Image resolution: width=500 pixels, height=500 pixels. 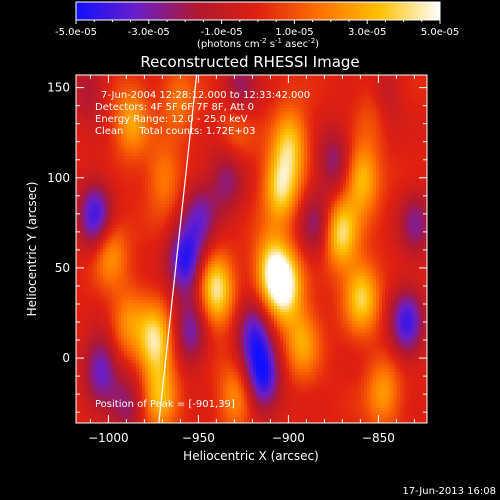 What do you see at coordinates (205, 95) in the screenshot?
I see `annotation-time-range: 7-Jun-2004 12:28:12.000 to 12:33:42.000` at bounding box center [205, 95].